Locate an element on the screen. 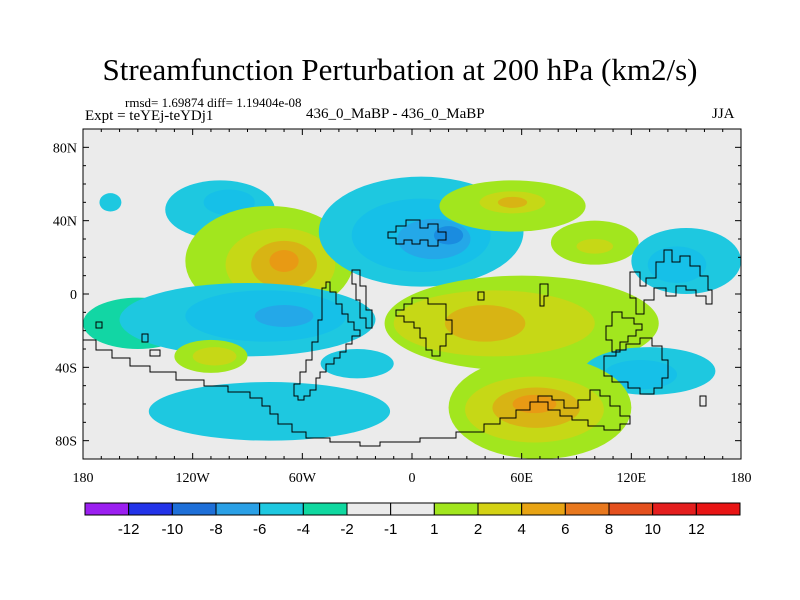 This screenshot has width=800, height=600. coastline-indonesia is located at coordinates (624, 332).